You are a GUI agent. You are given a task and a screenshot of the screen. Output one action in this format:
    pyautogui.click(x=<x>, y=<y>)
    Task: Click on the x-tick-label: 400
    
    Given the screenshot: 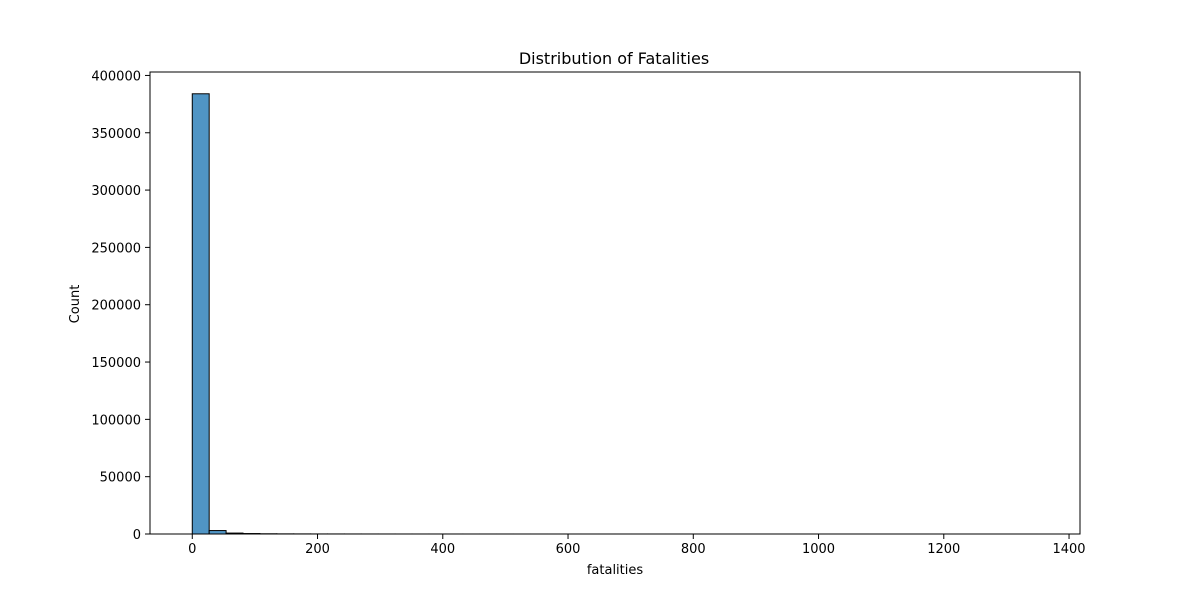 What is the action you would take?
    pyautogui.click(x=442, y=549)
    